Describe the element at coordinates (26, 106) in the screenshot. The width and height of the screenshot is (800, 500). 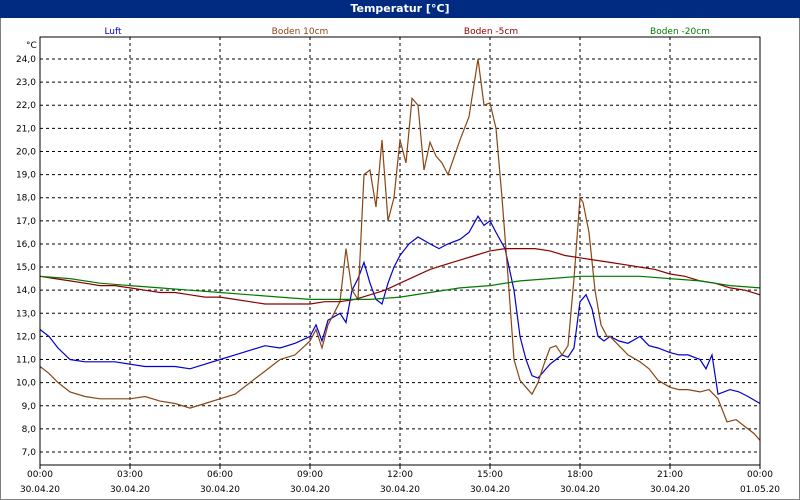
I see `y-tick-label: 22,0` at that location.